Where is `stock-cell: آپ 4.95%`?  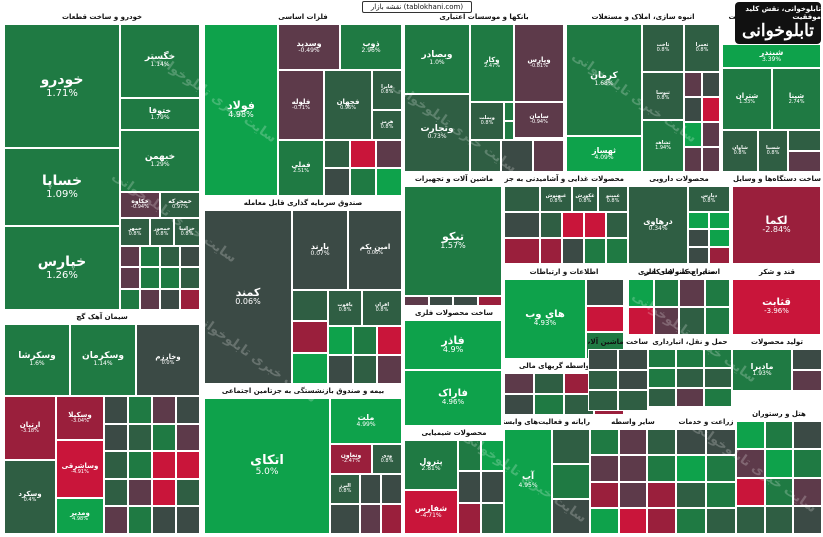 stock-cell: آپ 4.95% is located at coordinates (528, 481).